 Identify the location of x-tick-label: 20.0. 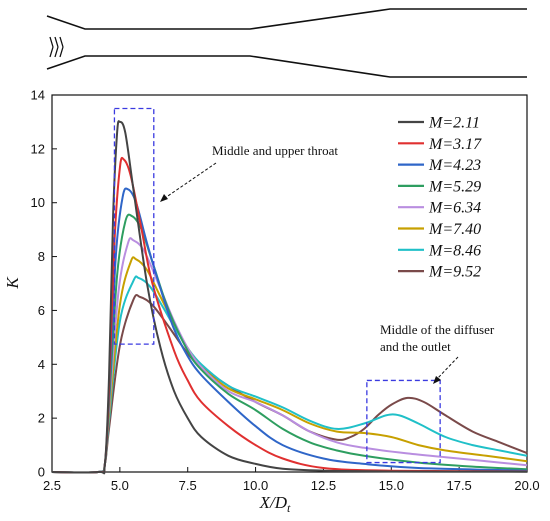
(526, 485).